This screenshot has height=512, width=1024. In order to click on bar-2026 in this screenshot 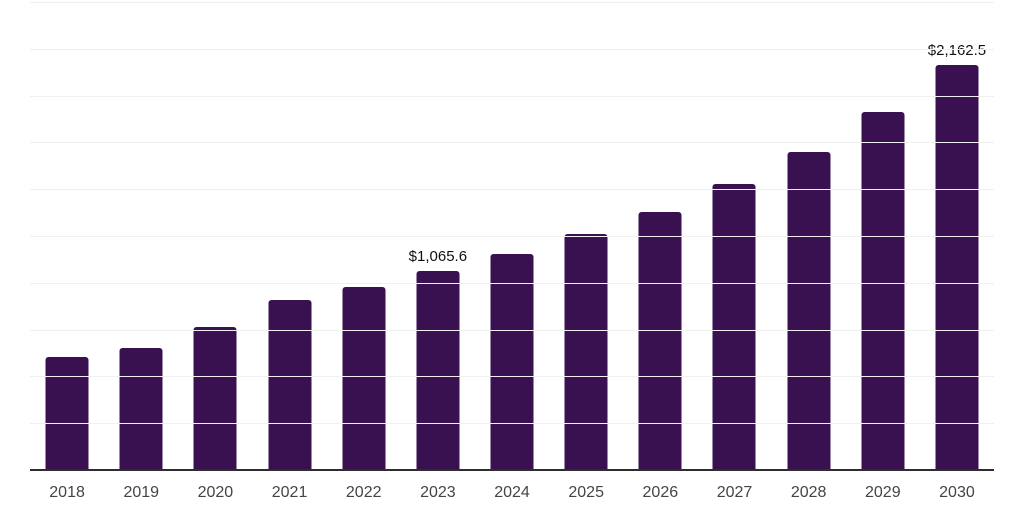, I will do `click(660, 340)`.